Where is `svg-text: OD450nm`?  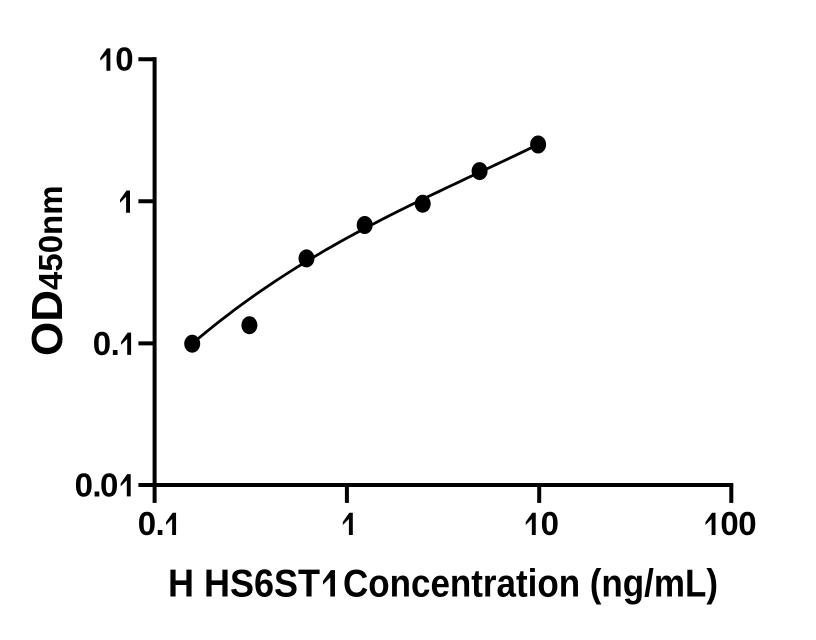
svg-text: OD450nm is located at coordinates (47, 270).